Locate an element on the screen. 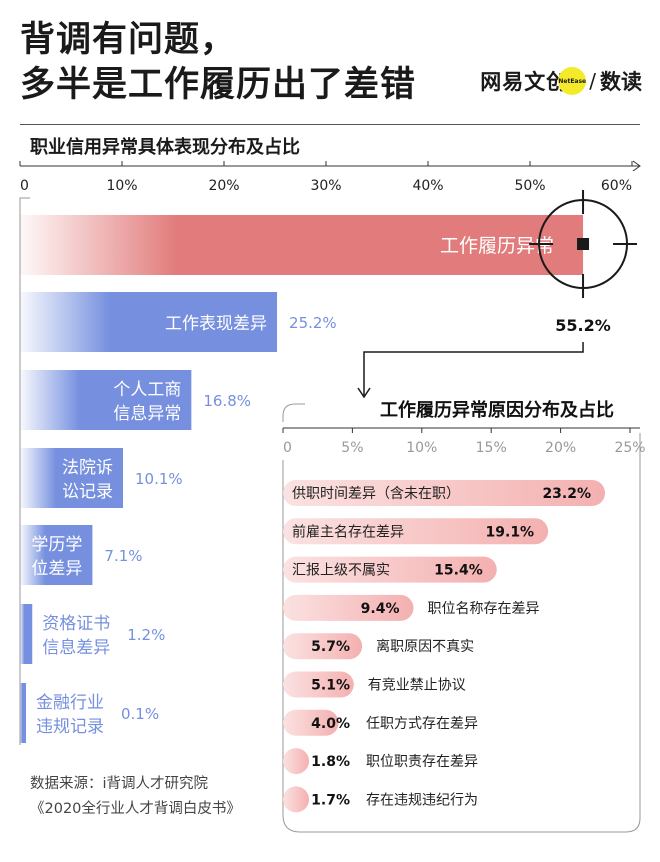 This screenshot has width=660, height=862. sub-bar-label: 任职方式存在差异 is located at coordinates (422, 724).